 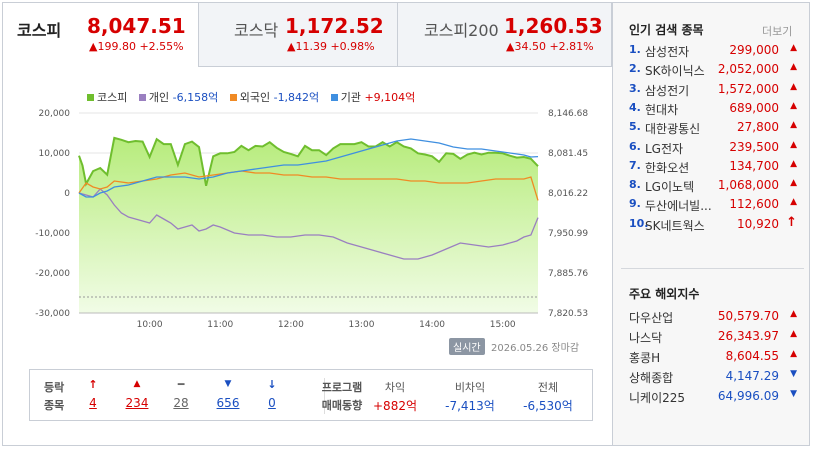 I want to click on left-tick-label: -20,000, so click(x=52, y=274).